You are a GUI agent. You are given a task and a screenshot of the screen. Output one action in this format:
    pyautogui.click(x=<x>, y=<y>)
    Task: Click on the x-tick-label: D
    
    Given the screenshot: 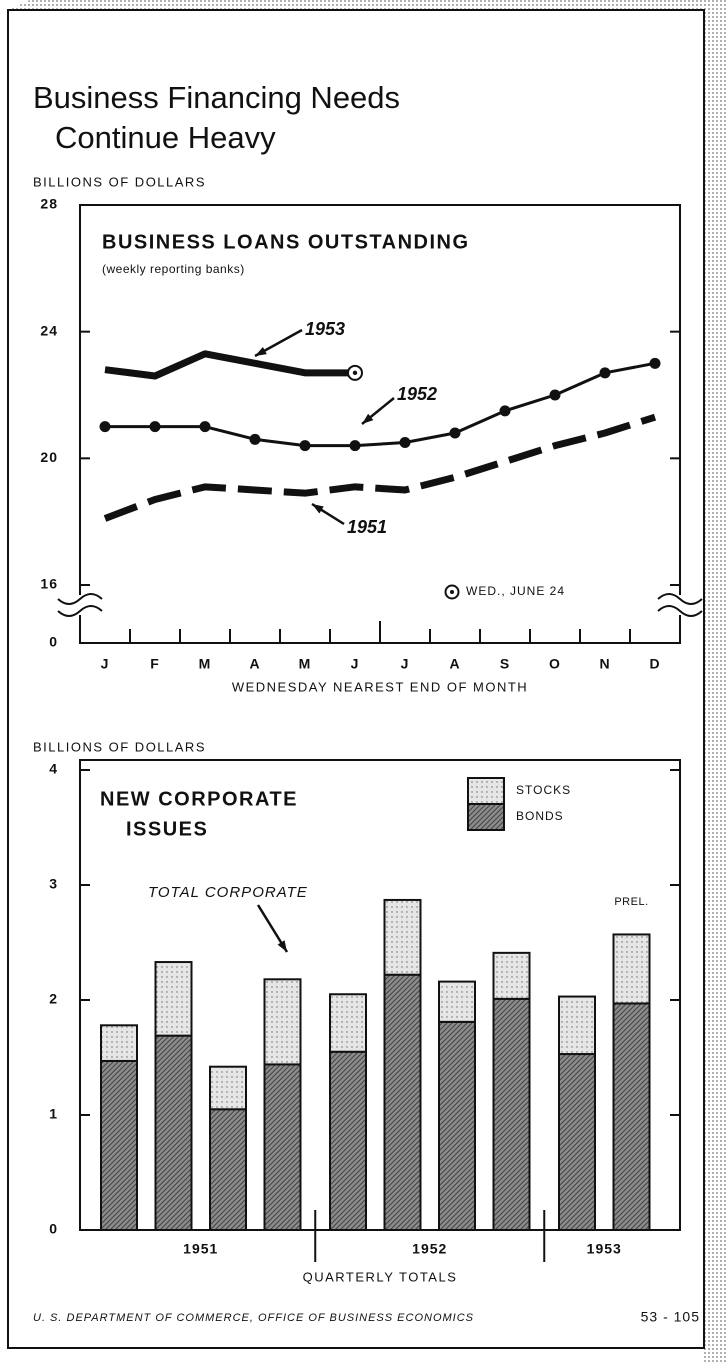 What is the action you would take?
    pyautogui.click(x=654, y=664)
    